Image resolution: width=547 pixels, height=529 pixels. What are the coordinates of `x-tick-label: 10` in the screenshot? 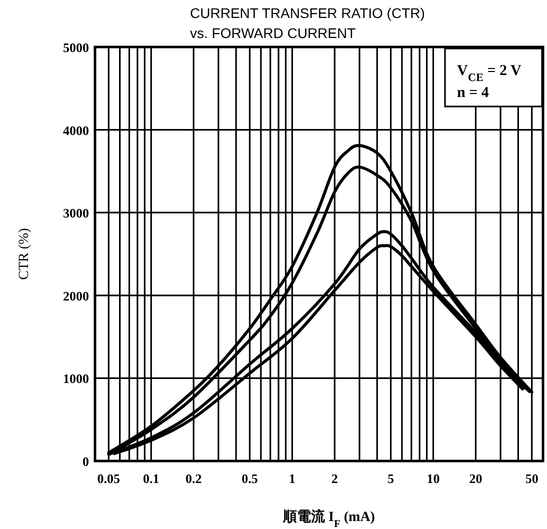 It's located at (433, 478).